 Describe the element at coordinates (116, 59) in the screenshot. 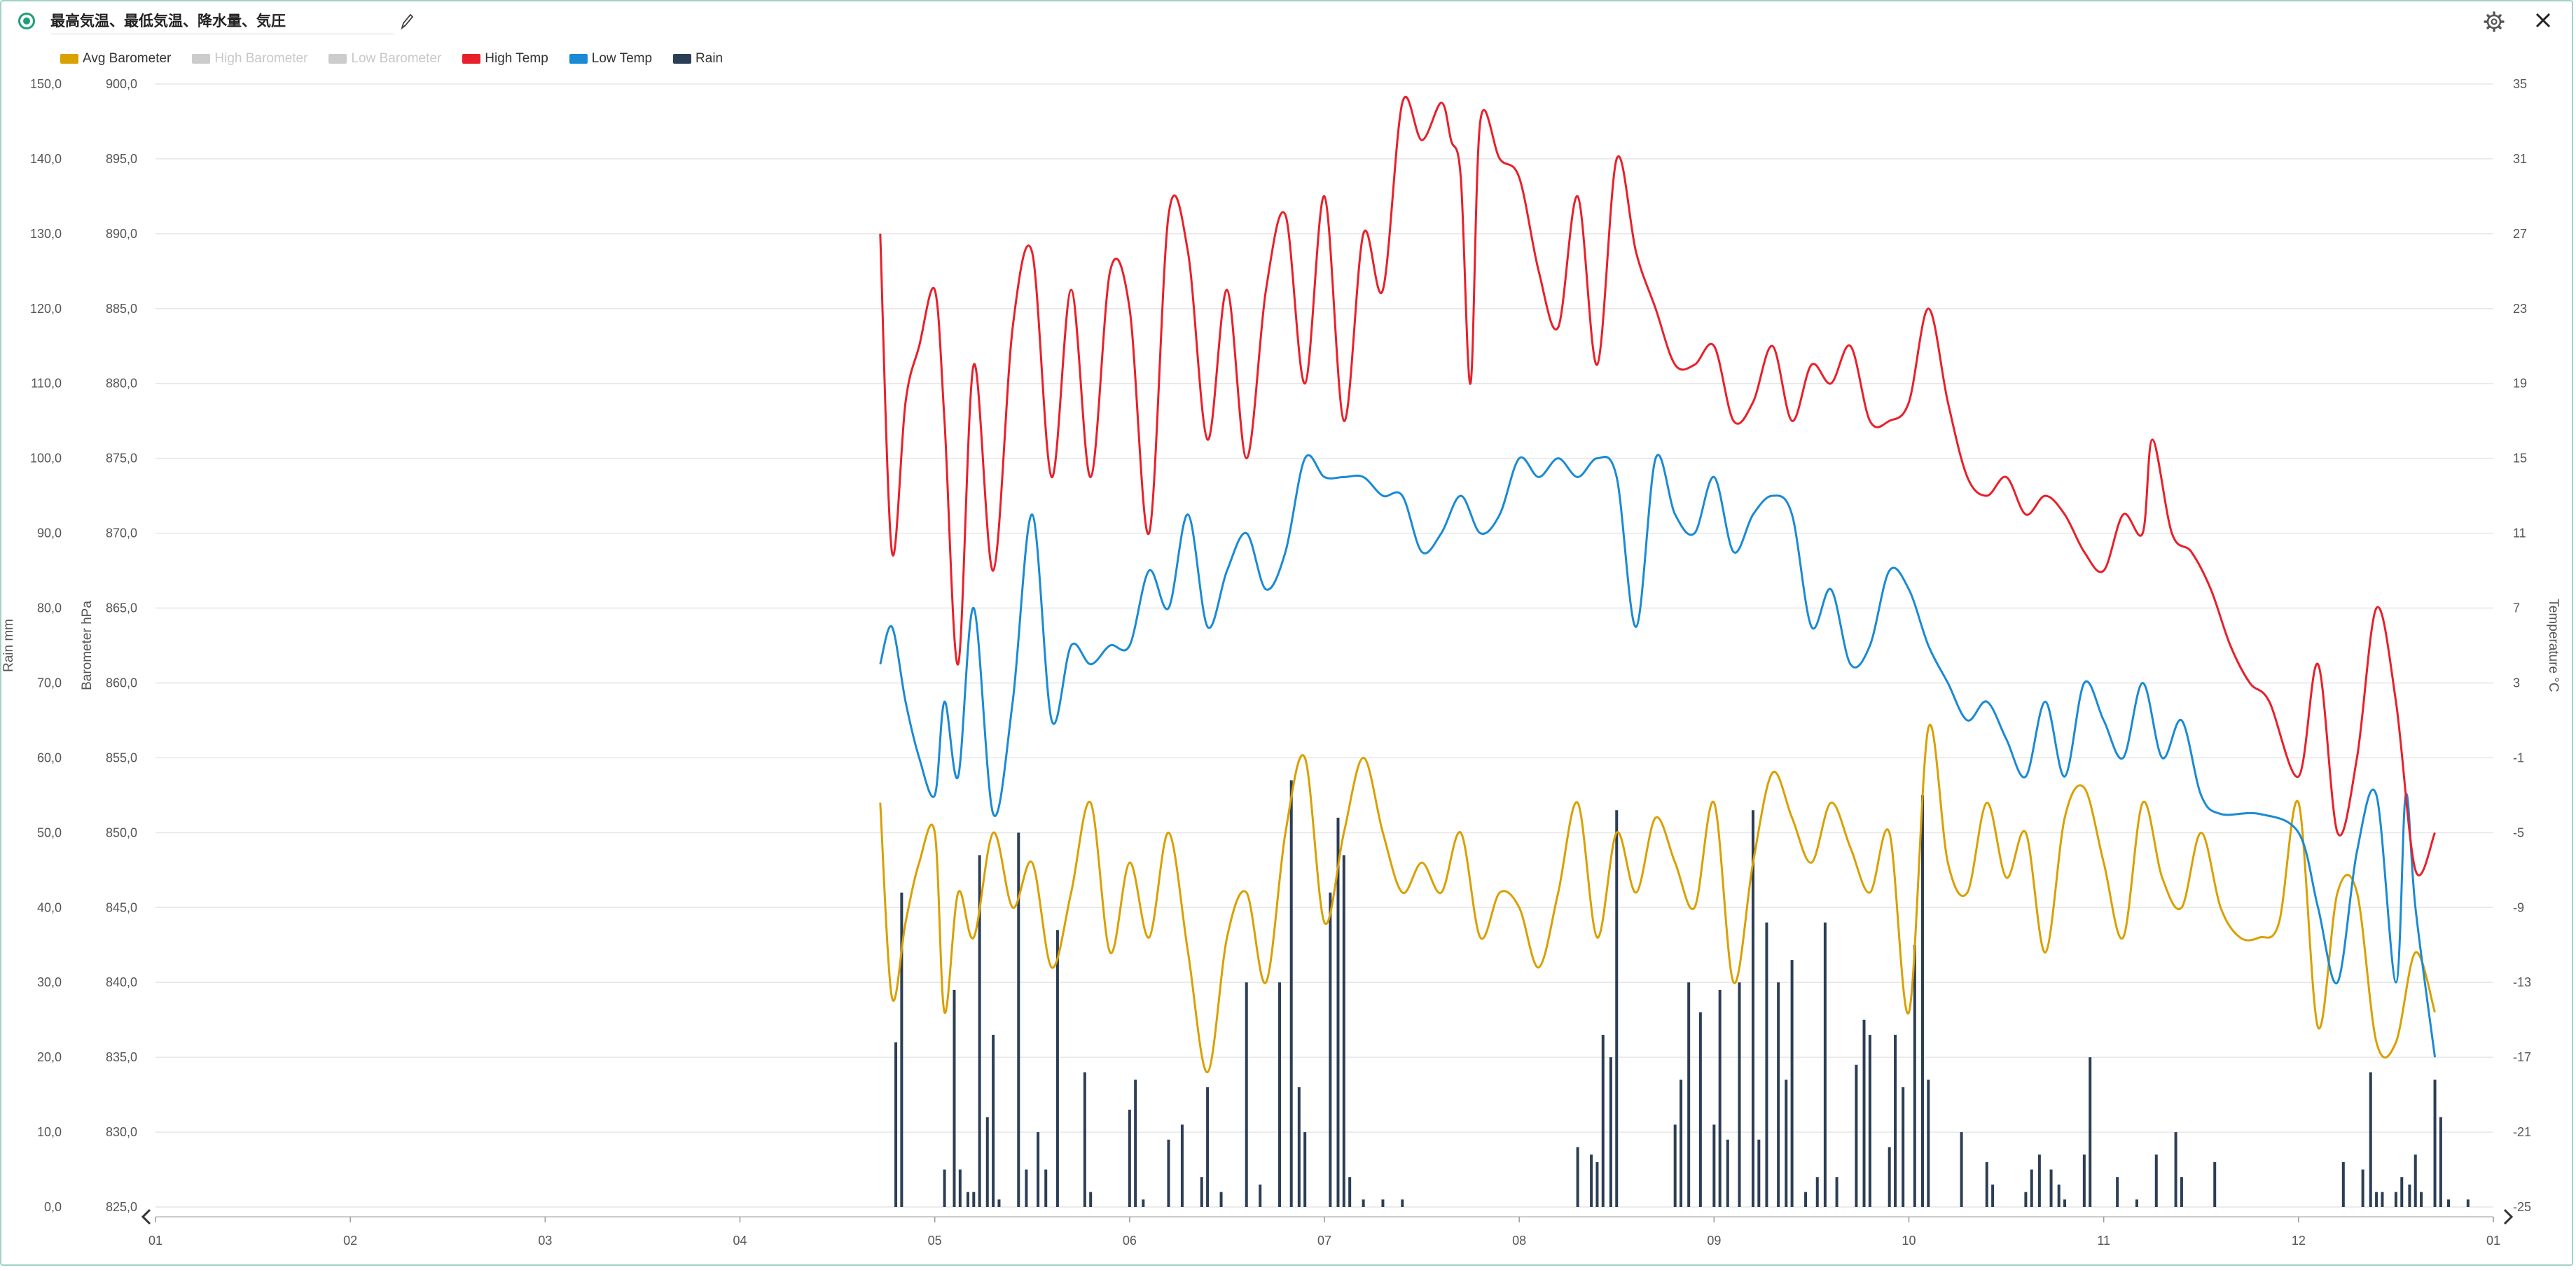

I see `legend-item-avg-barometer: Avg Barometer` at that location.